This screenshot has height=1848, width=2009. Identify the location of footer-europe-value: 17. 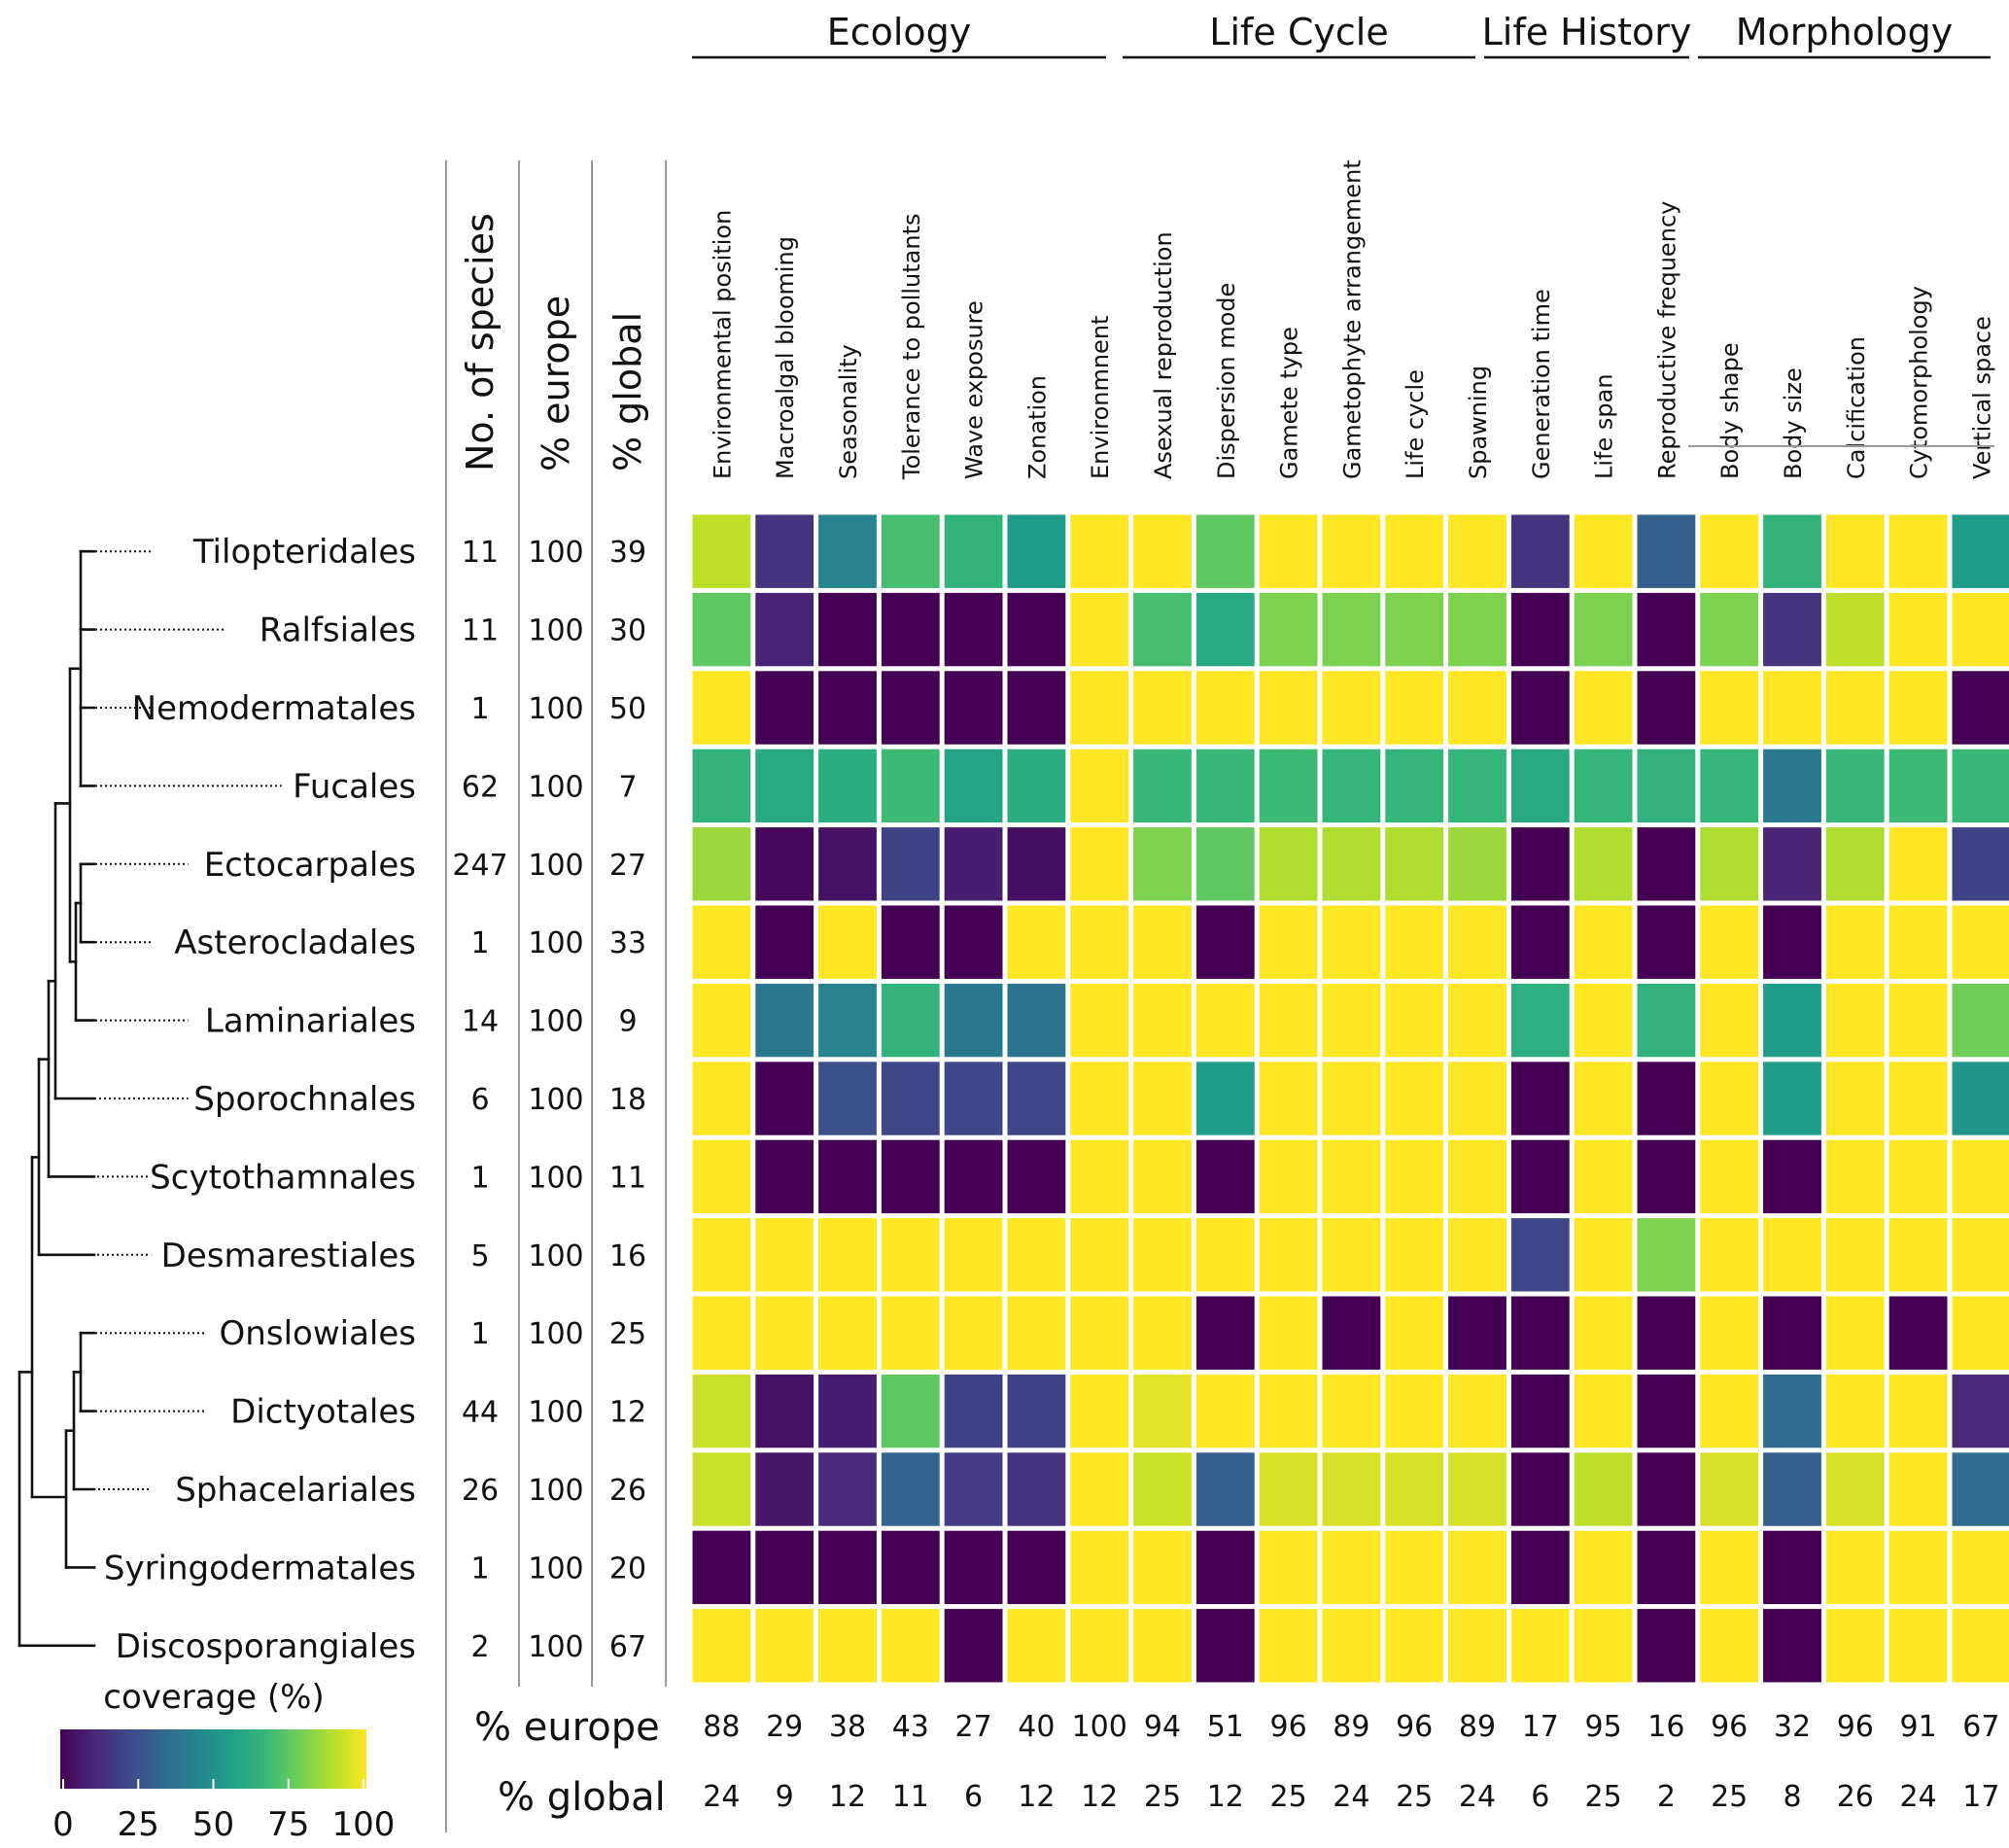
(1540, 1727).